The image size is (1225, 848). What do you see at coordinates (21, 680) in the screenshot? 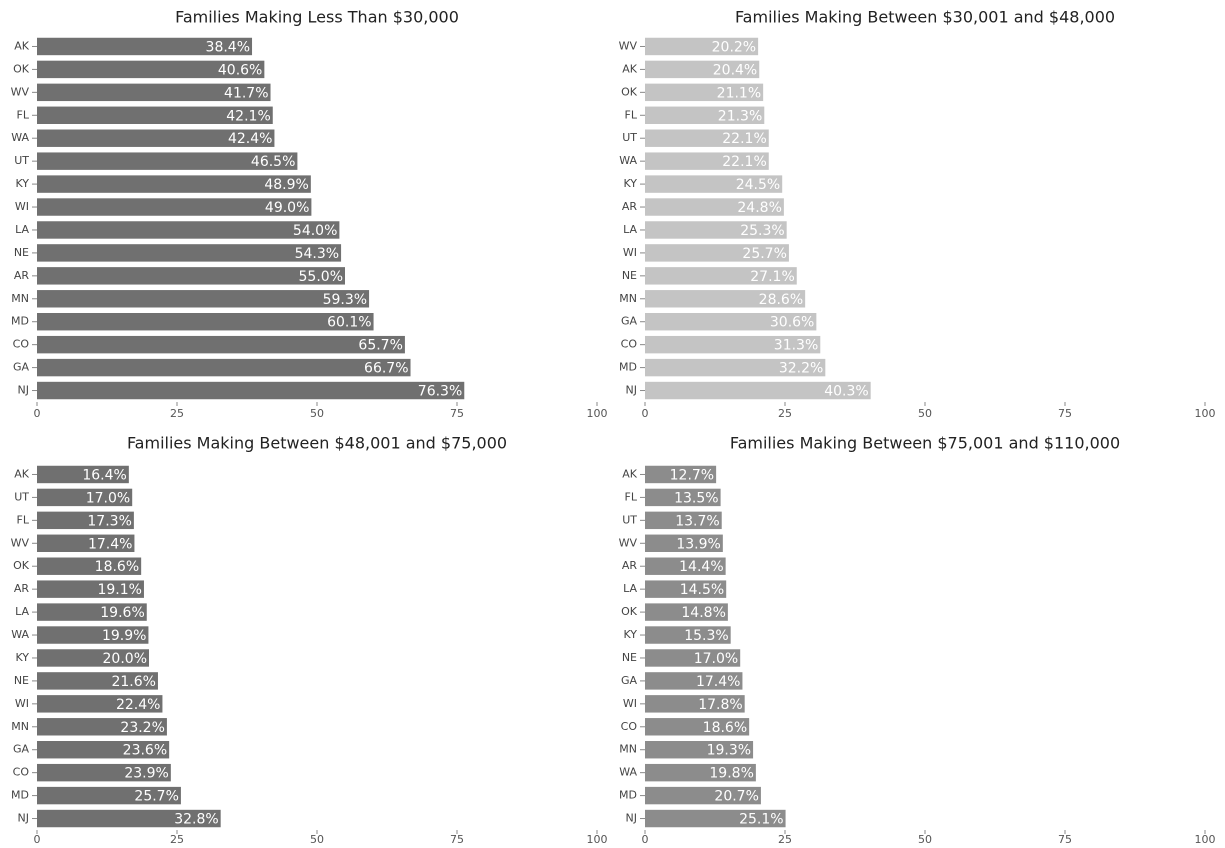
I see `y-tick-label: NE` at bounding box center [21, 680].